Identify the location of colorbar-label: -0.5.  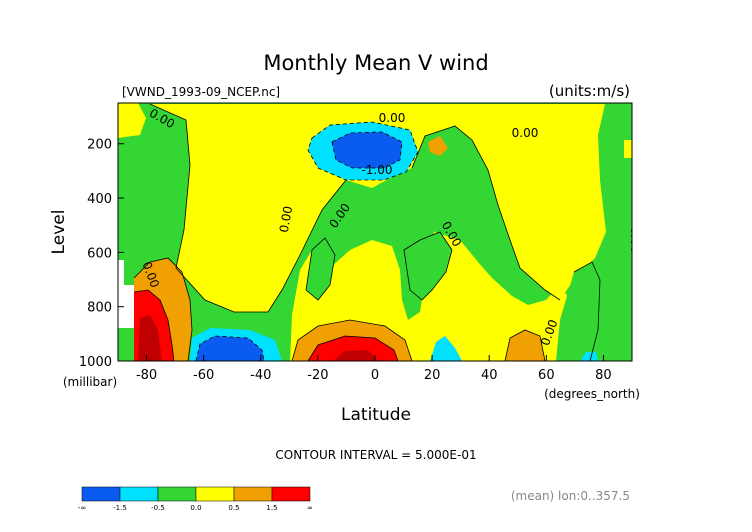
(158, 508).